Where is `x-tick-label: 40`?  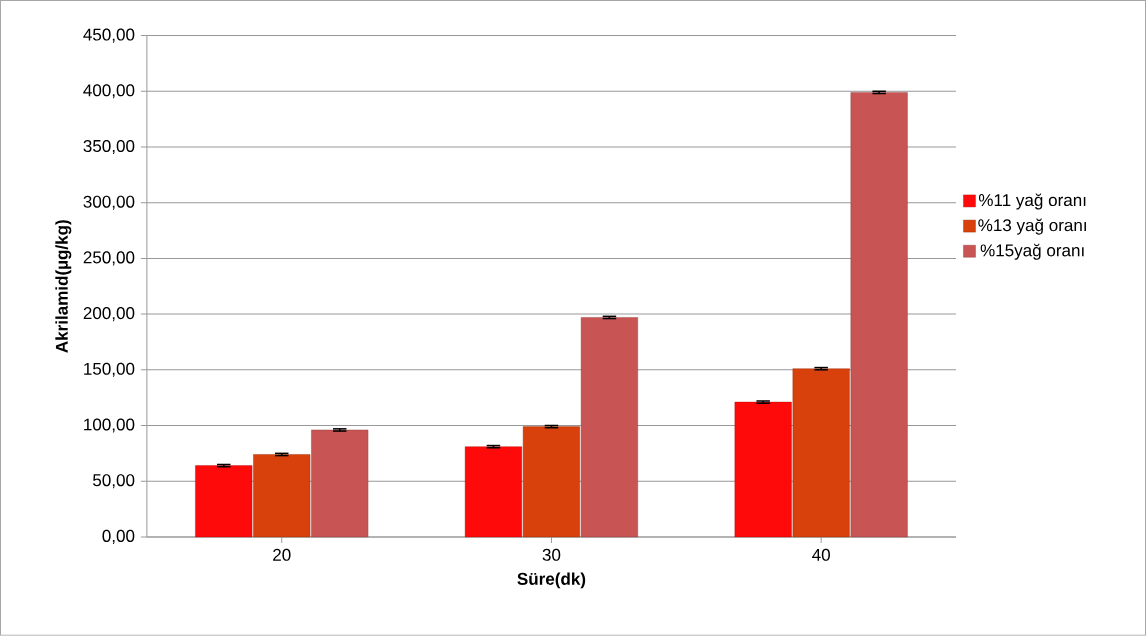
x-tick-label: 40 is located at coordinates (821, 555).